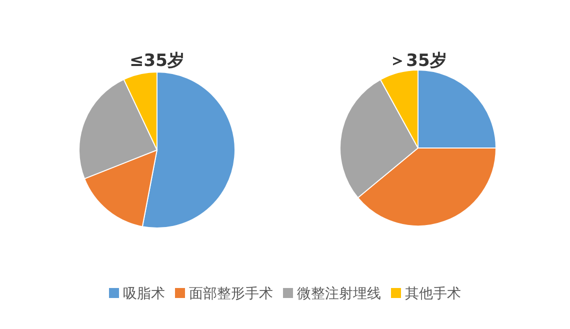 The height and width of the screenshot is (329, 570). Describe the element at coordinates (231, 294) in the screenshot. I see `legend-label: 面部整形手术` at that location.